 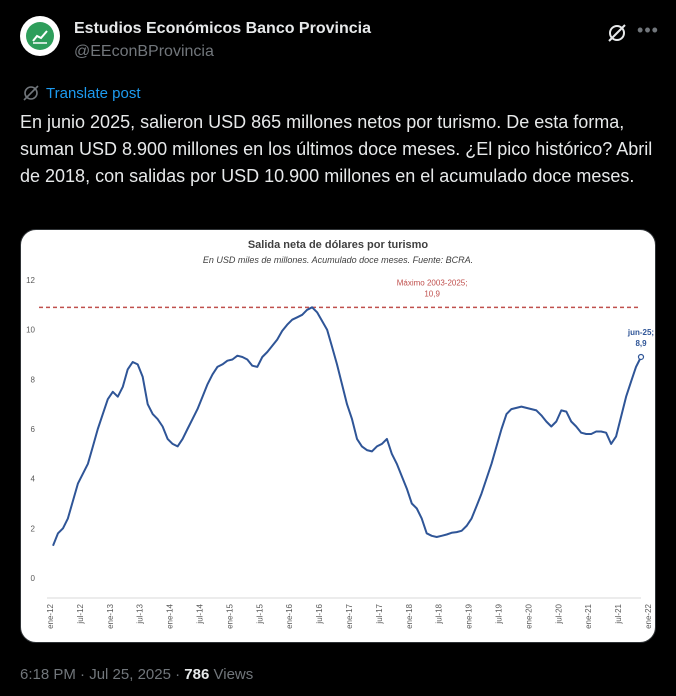 I want to click on y-tick-label: 12, so click(x=30, y=280).